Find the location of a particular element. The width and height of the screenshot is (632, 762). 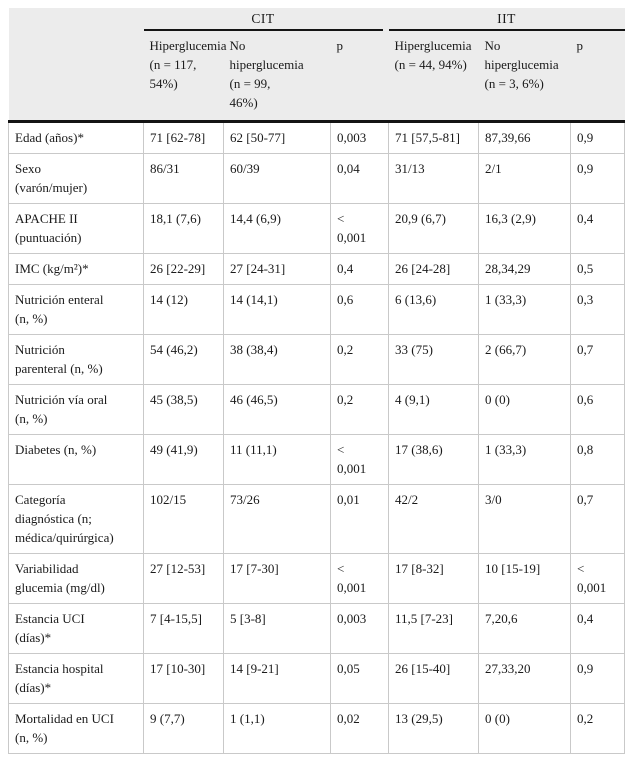

cell-iit-p: 0,9 is located at coordinates (597, 178).